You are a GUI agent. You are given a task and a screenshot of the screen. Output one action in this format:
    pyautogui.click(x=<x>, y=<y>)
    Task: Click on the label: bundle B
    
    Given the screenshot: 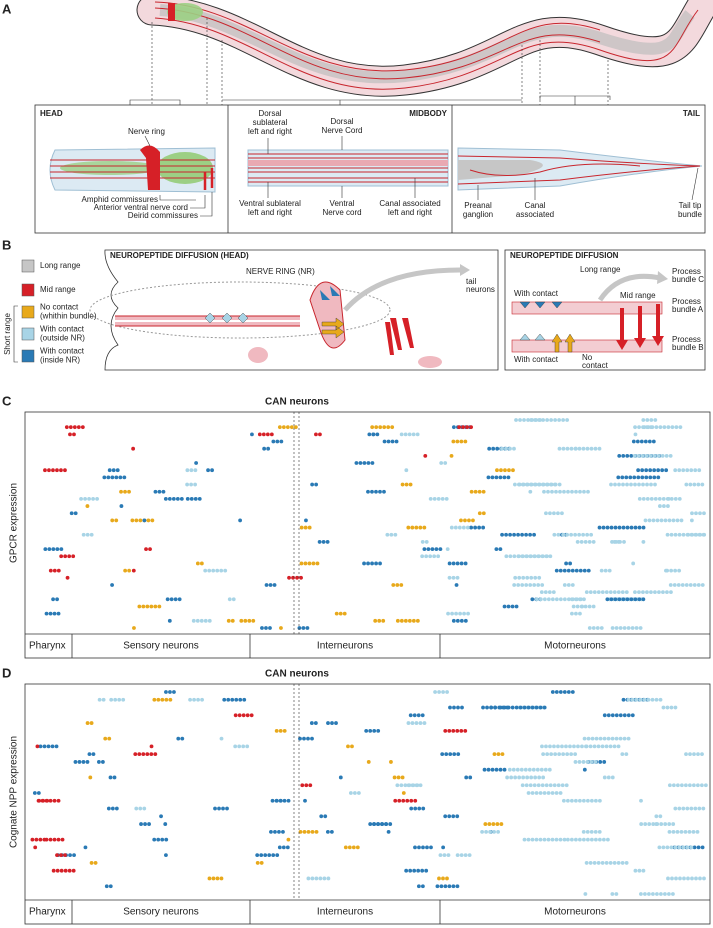 What is the action you would take?
    pyautogui.click(x=688, y=347)
    